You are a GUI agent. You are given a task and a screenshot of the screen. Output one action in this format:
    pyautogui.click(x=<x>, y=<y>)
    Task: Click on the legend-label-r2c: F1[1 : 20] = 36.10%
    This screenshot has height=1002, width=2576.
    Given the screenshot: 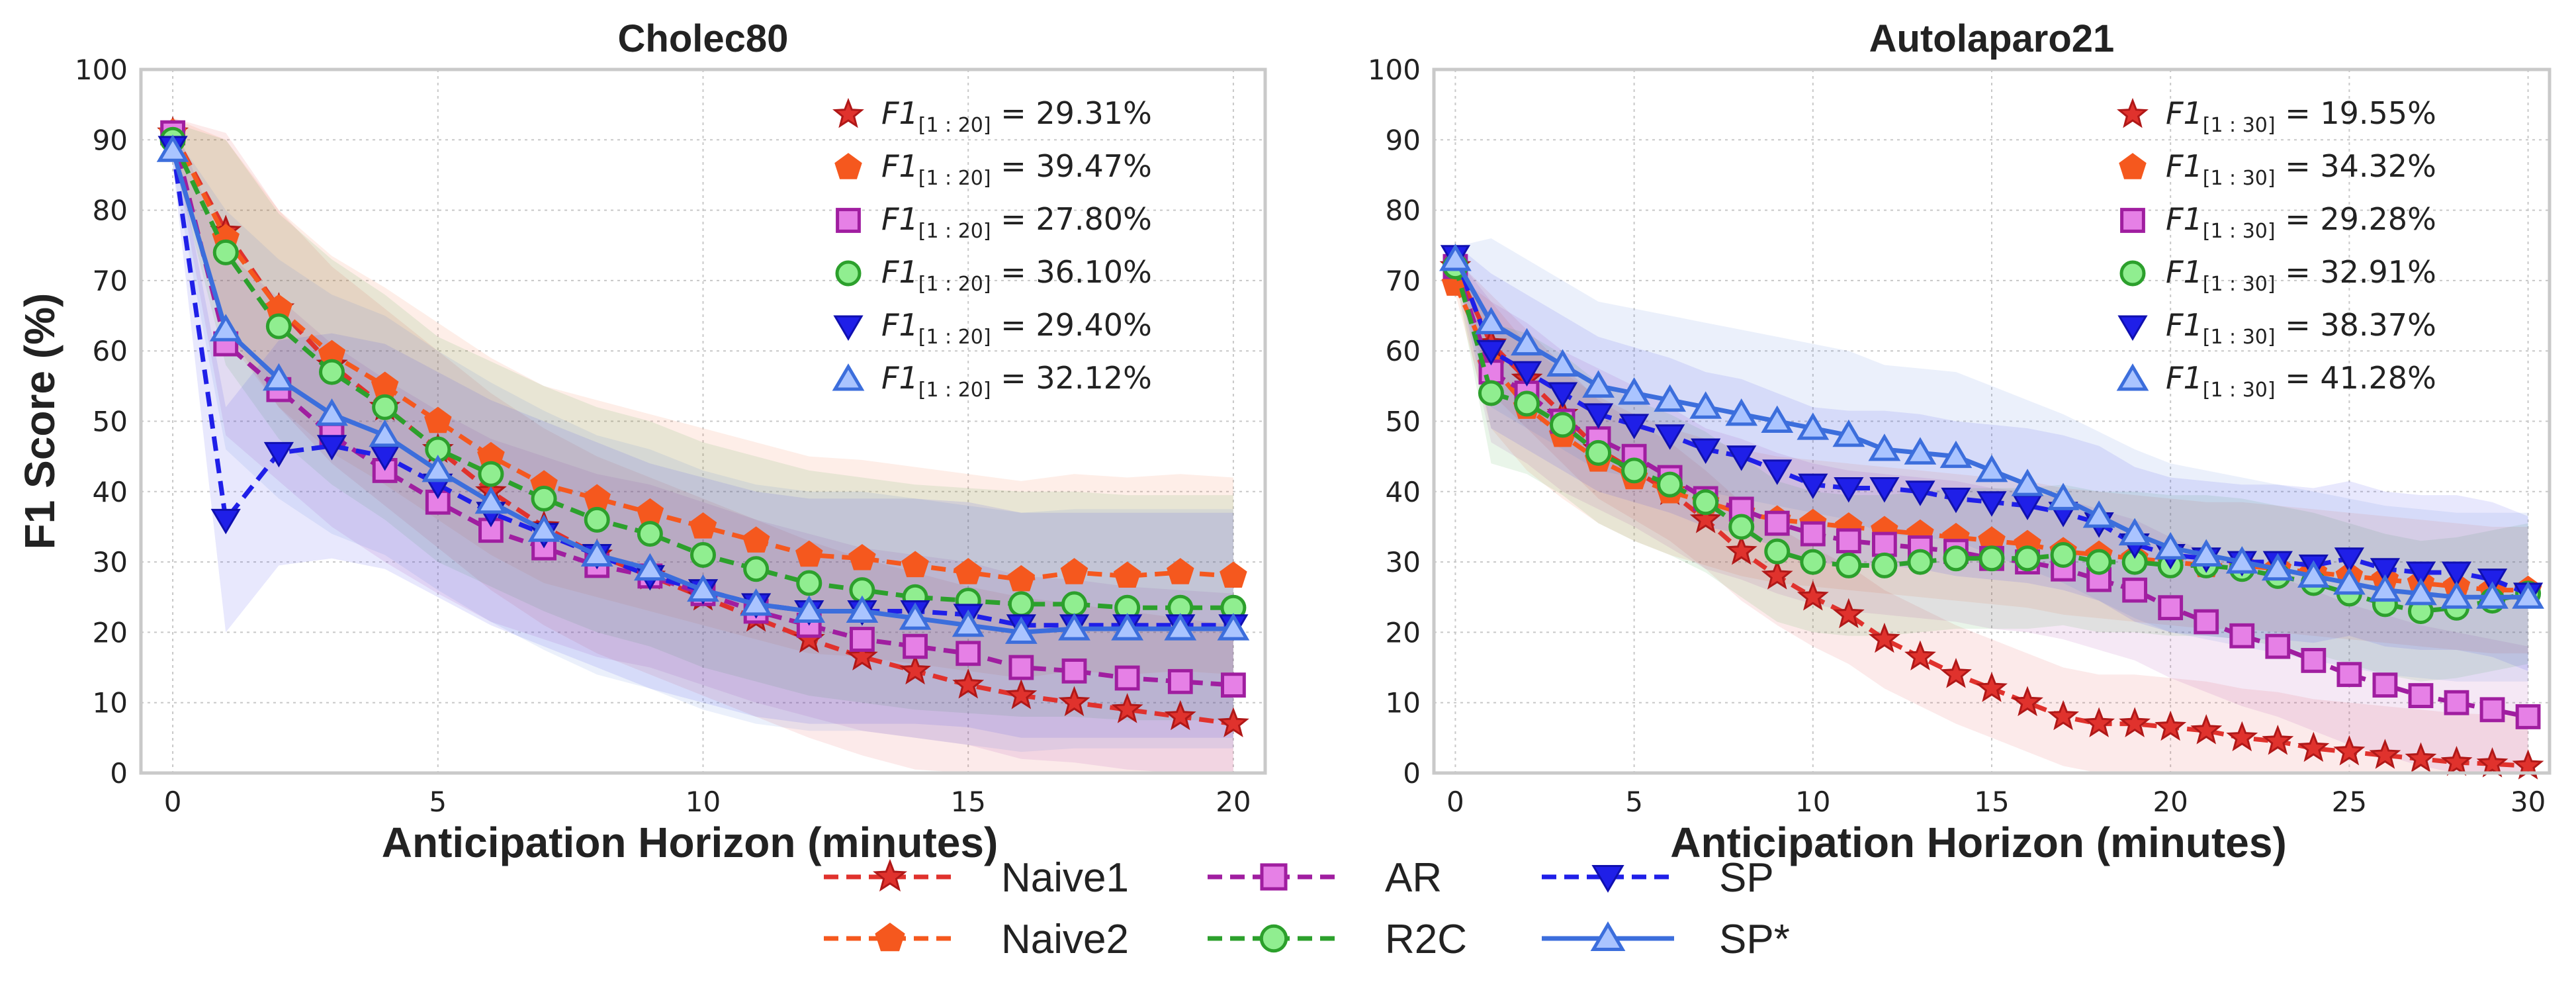 What is the action you would take?
    pyautogui.click(x=1016, y=275)
    